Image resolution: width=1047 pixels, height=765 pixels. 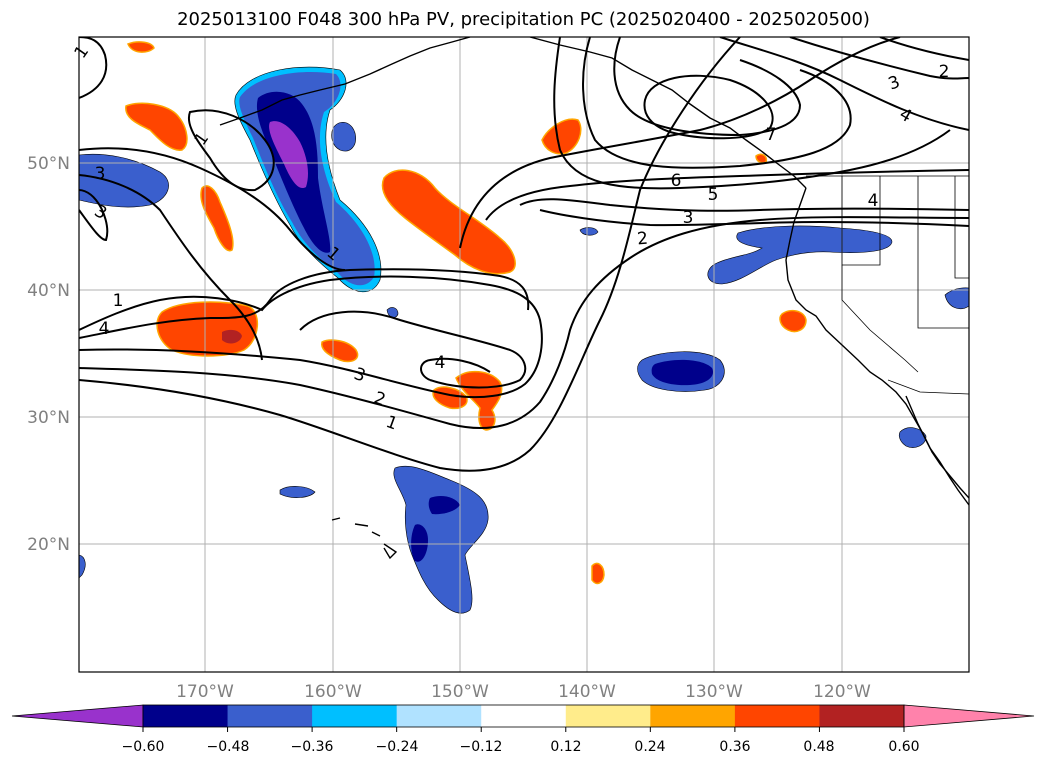 What do you see at coordinates (734, 747) in the screenshot?
I see `colorbar-tick-label: 0.36` at bounding box center [734, 747].